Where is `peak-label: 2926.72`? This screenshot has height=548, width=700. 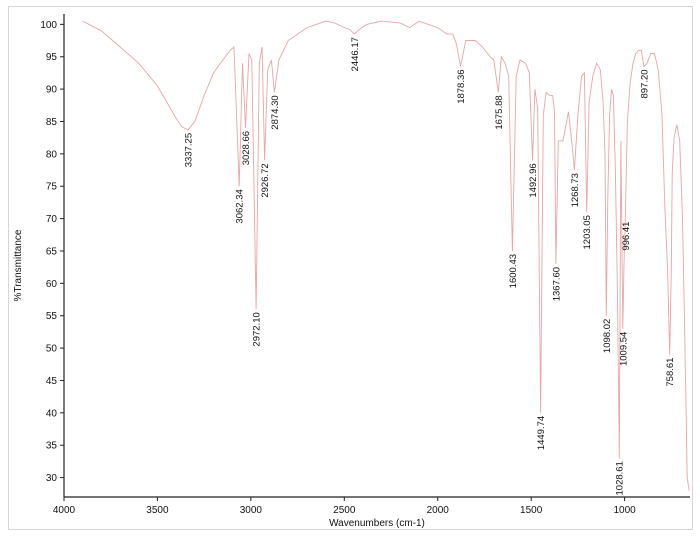 peak-label: 2926.72 is located at coordinates (265, 180).